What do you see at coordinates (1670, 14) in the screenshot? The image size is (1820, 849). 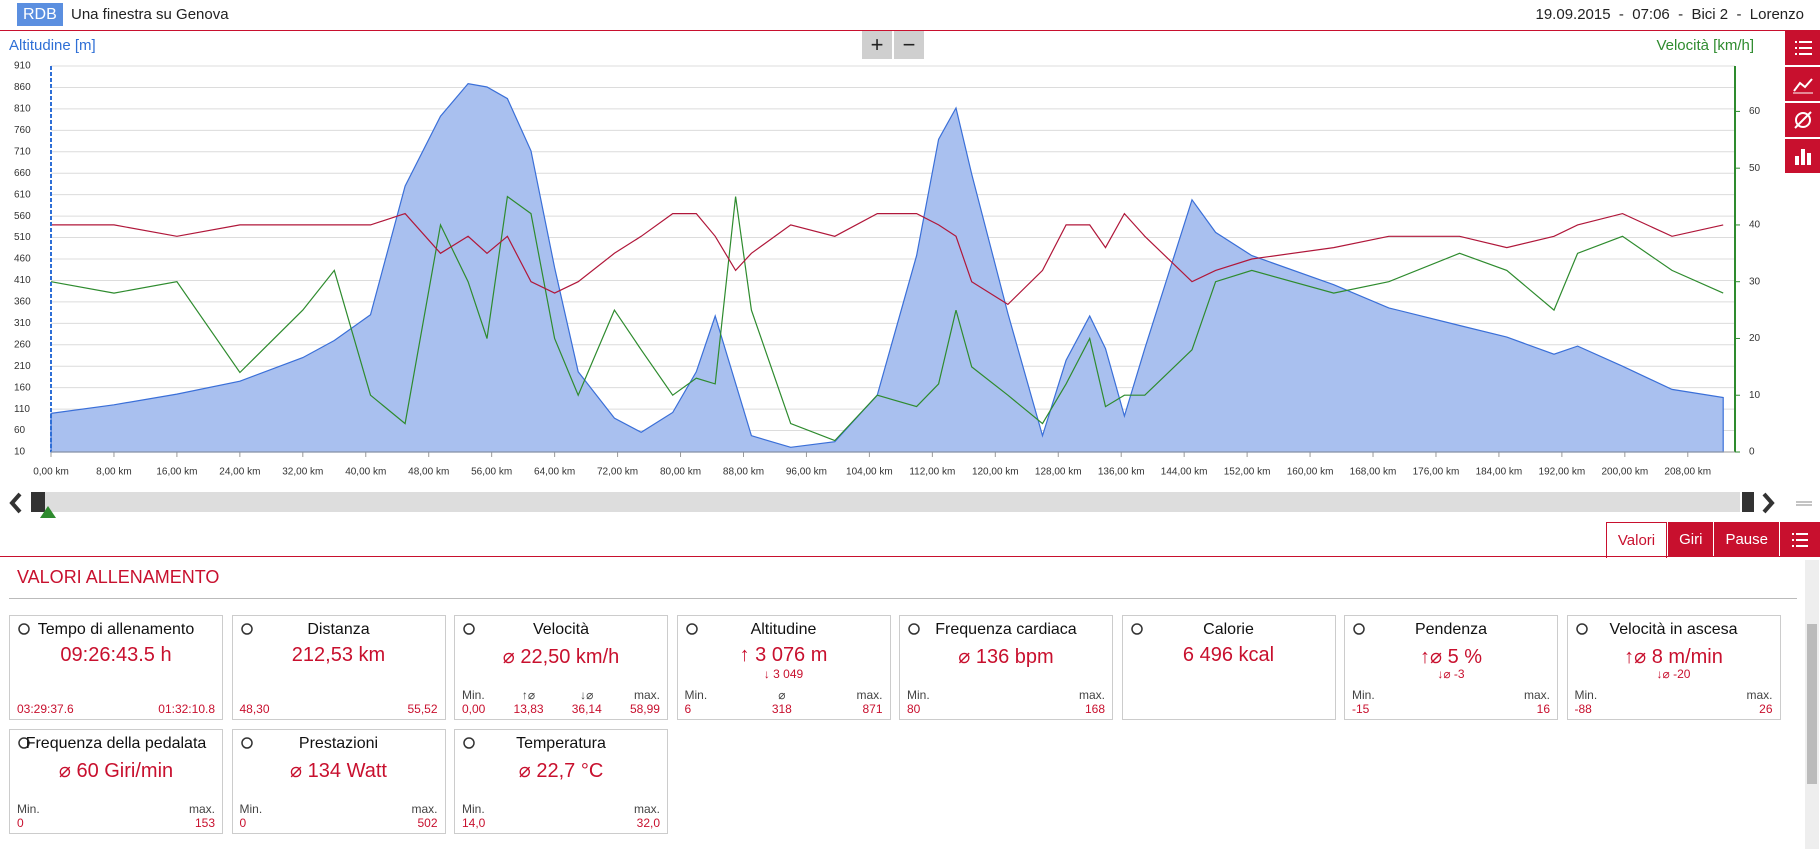 I see `workout-info: 19.09.2015 - 07:06 - Bici 2 - Lorenzo` at bounding box center [1670, 14].